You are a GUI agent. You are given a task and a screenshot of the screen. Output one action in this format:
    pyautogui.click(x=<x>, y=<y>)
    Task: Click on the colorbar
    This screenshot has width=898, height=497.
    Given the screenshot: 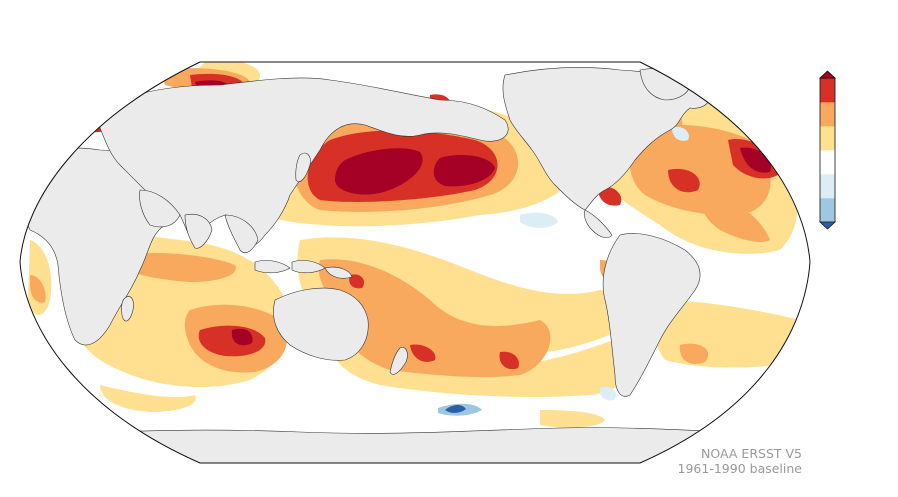 What is the action you would take?
    pyautogui.click(x=827, y=150)
    